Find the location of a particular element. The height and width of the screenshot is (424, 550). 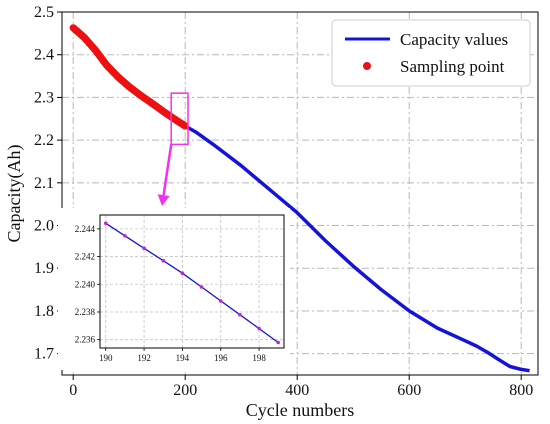

zoom-highlight-box is located at coordinates (179, 119).